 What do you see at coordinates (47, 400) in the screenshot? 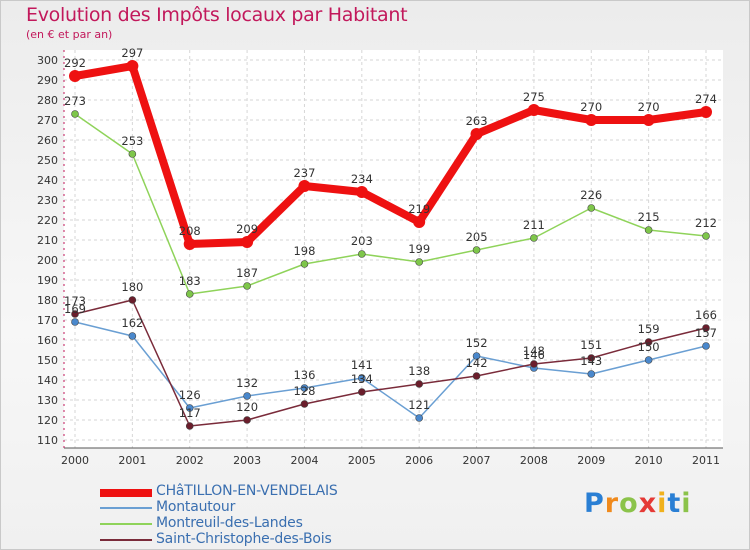
I see `y-tick-label: 130` at bounding box center [47, 400].